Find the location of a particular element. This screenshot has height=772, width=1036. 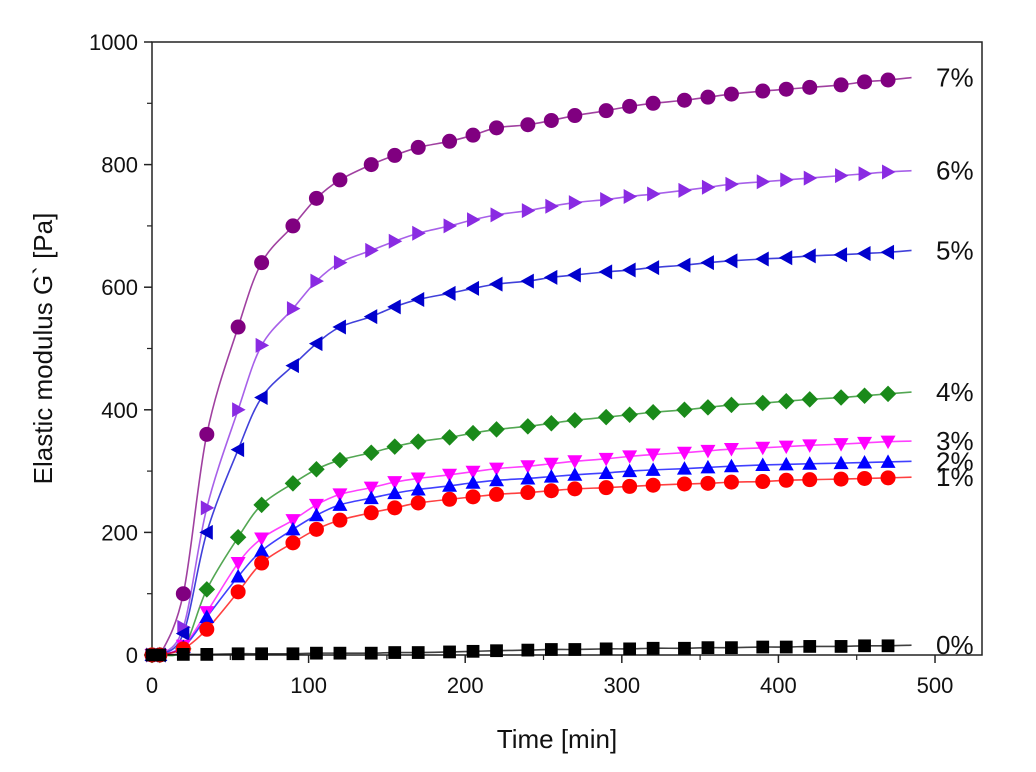

x-tick-label: 500 is located at coordinates (935, 685).